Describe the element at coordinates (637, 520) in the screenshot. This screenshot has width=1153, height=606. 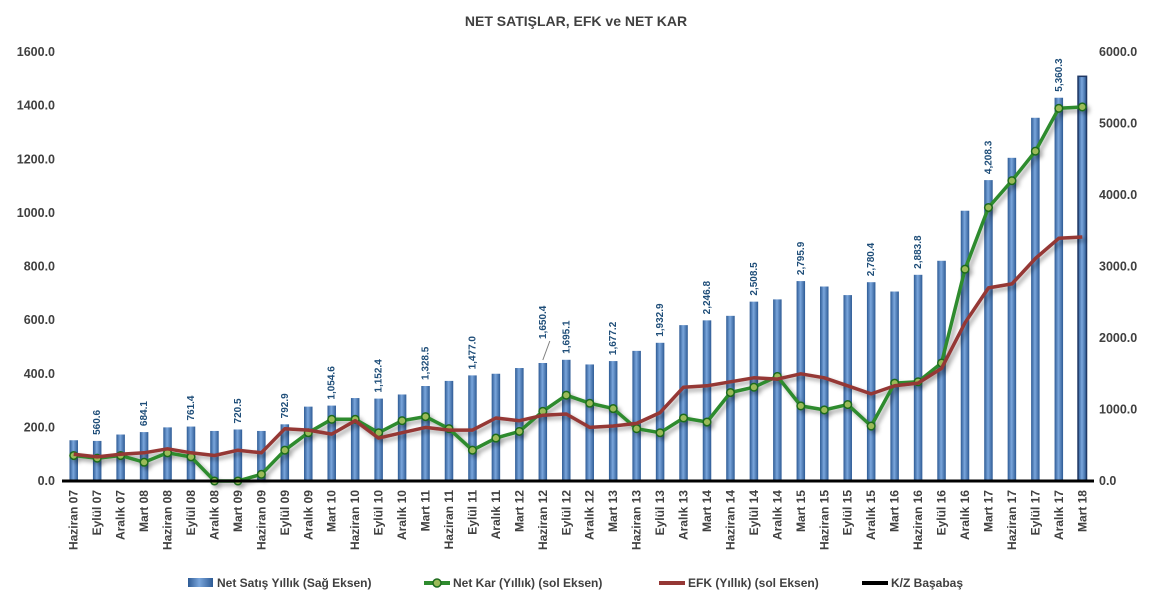
I see `x-axis-tick-label: Haziran 13` at that location.